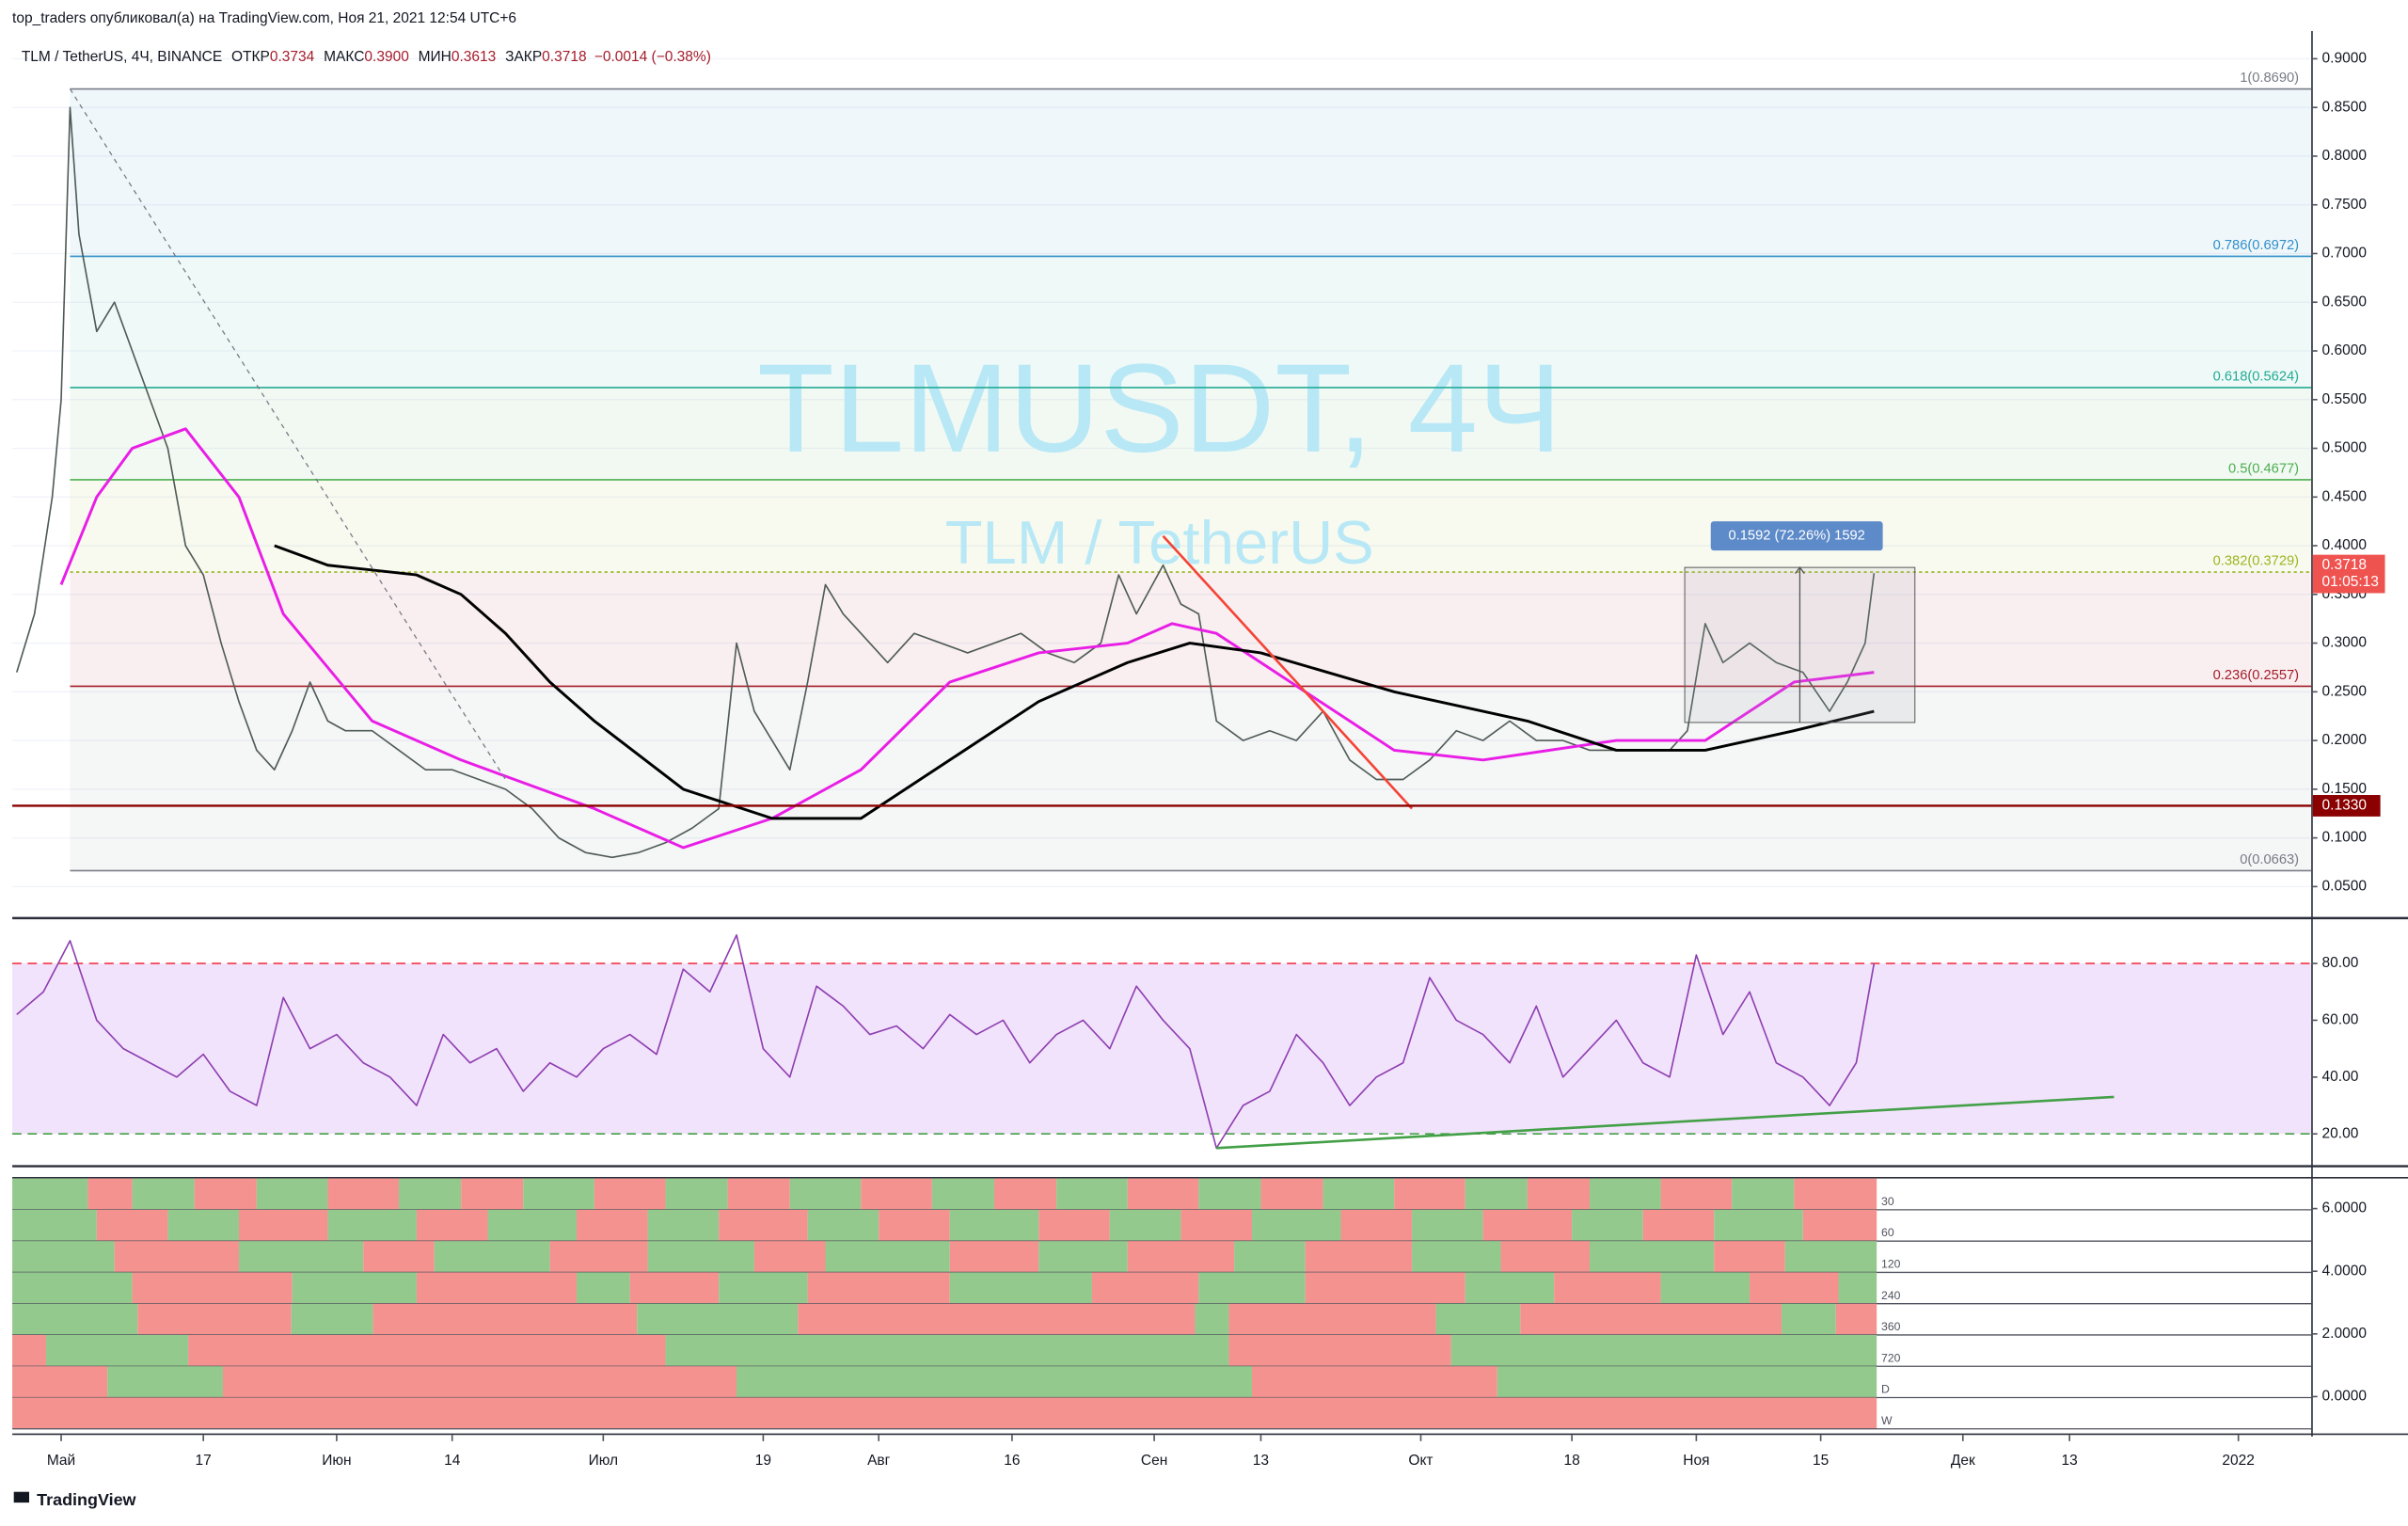 Image resolution: width=2408 pixels, height=1526 pixels. What do you see at coordinates (2345, 565) in the screenshot?
I see `last-price-label: 0.3718` at bounding box center [2345, 565].